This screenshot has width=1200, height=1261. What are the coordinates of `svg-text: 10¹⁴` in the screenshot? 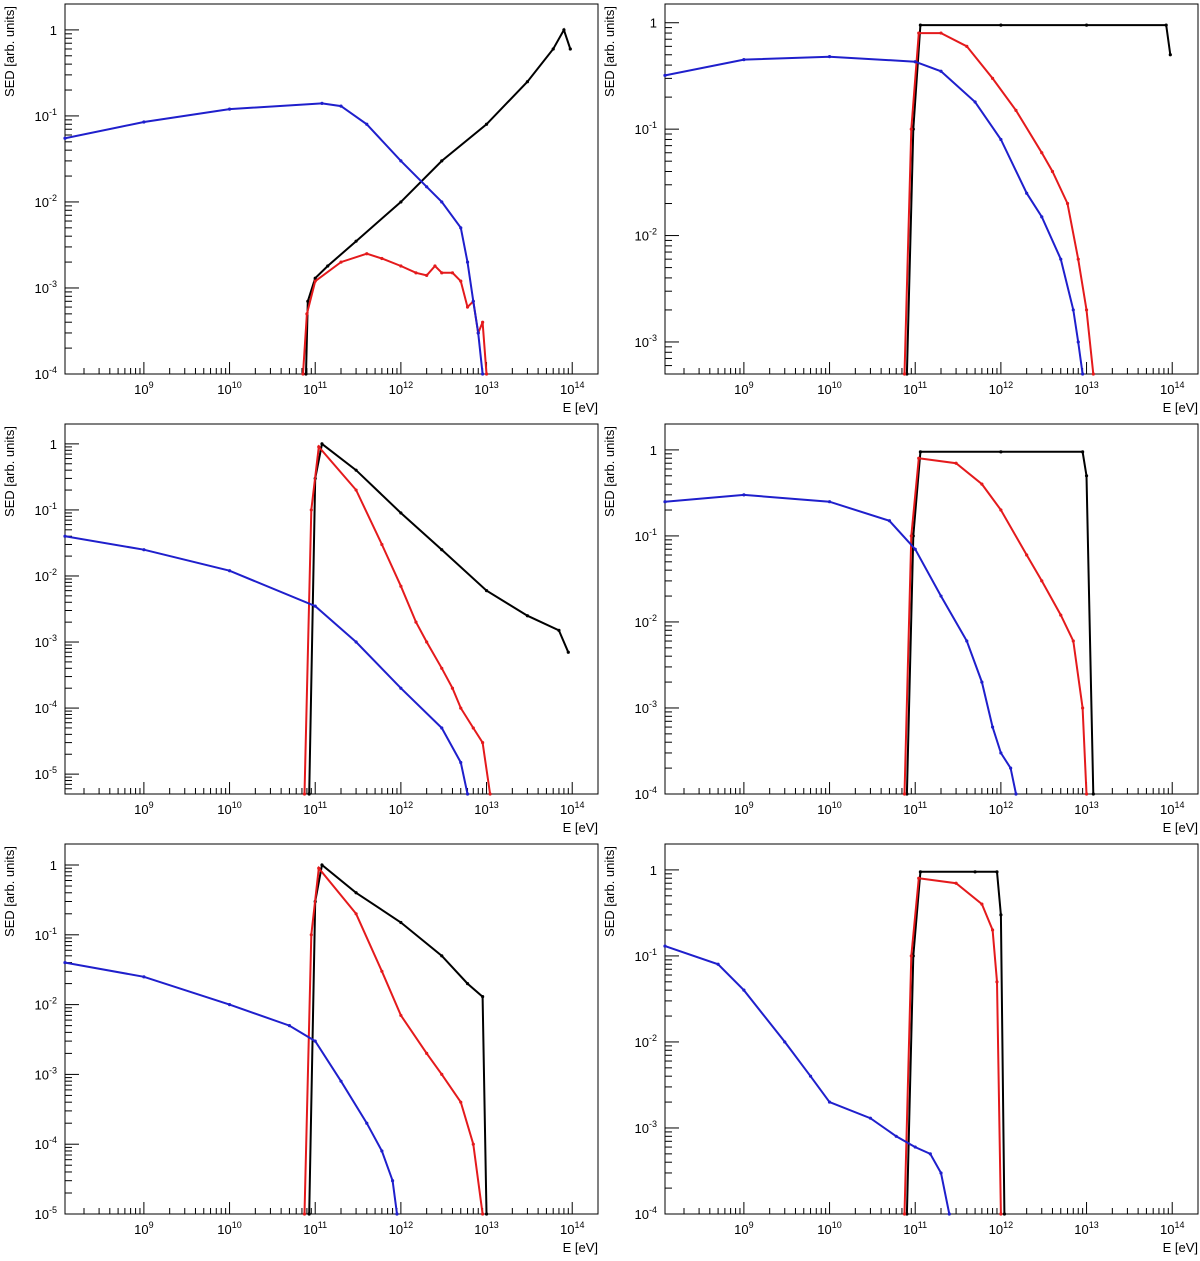 It's located at (1172, 808).